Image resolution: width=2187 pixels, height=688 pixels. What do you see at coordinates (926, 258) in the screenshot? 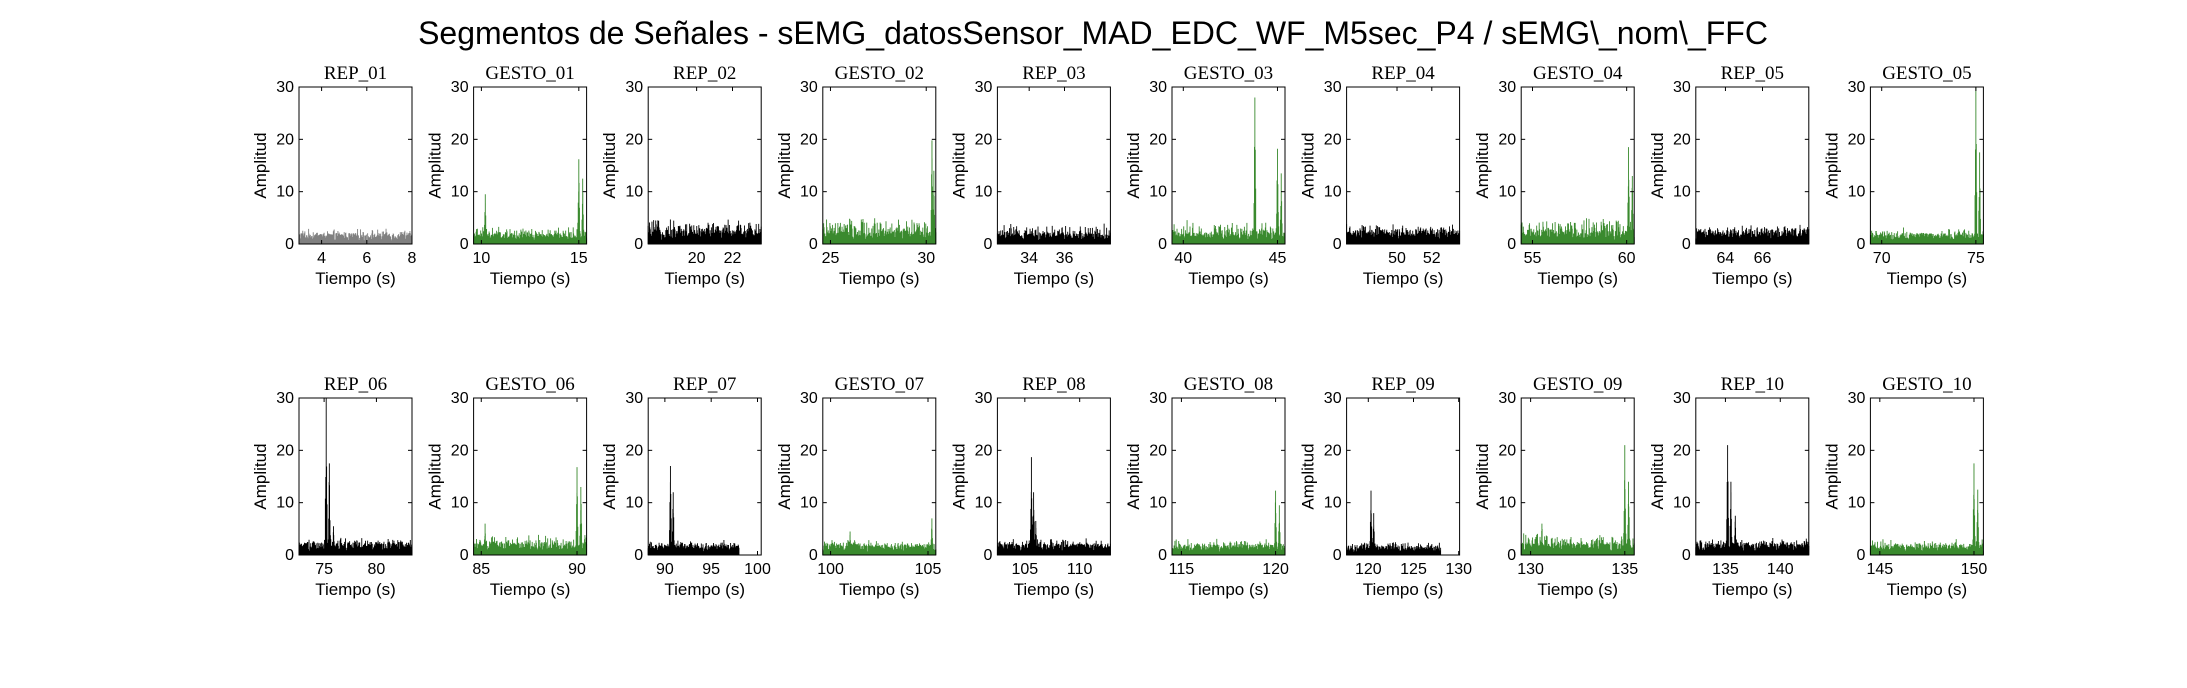
I see `x-tick-label: 30` at bounding box center [926, 258].